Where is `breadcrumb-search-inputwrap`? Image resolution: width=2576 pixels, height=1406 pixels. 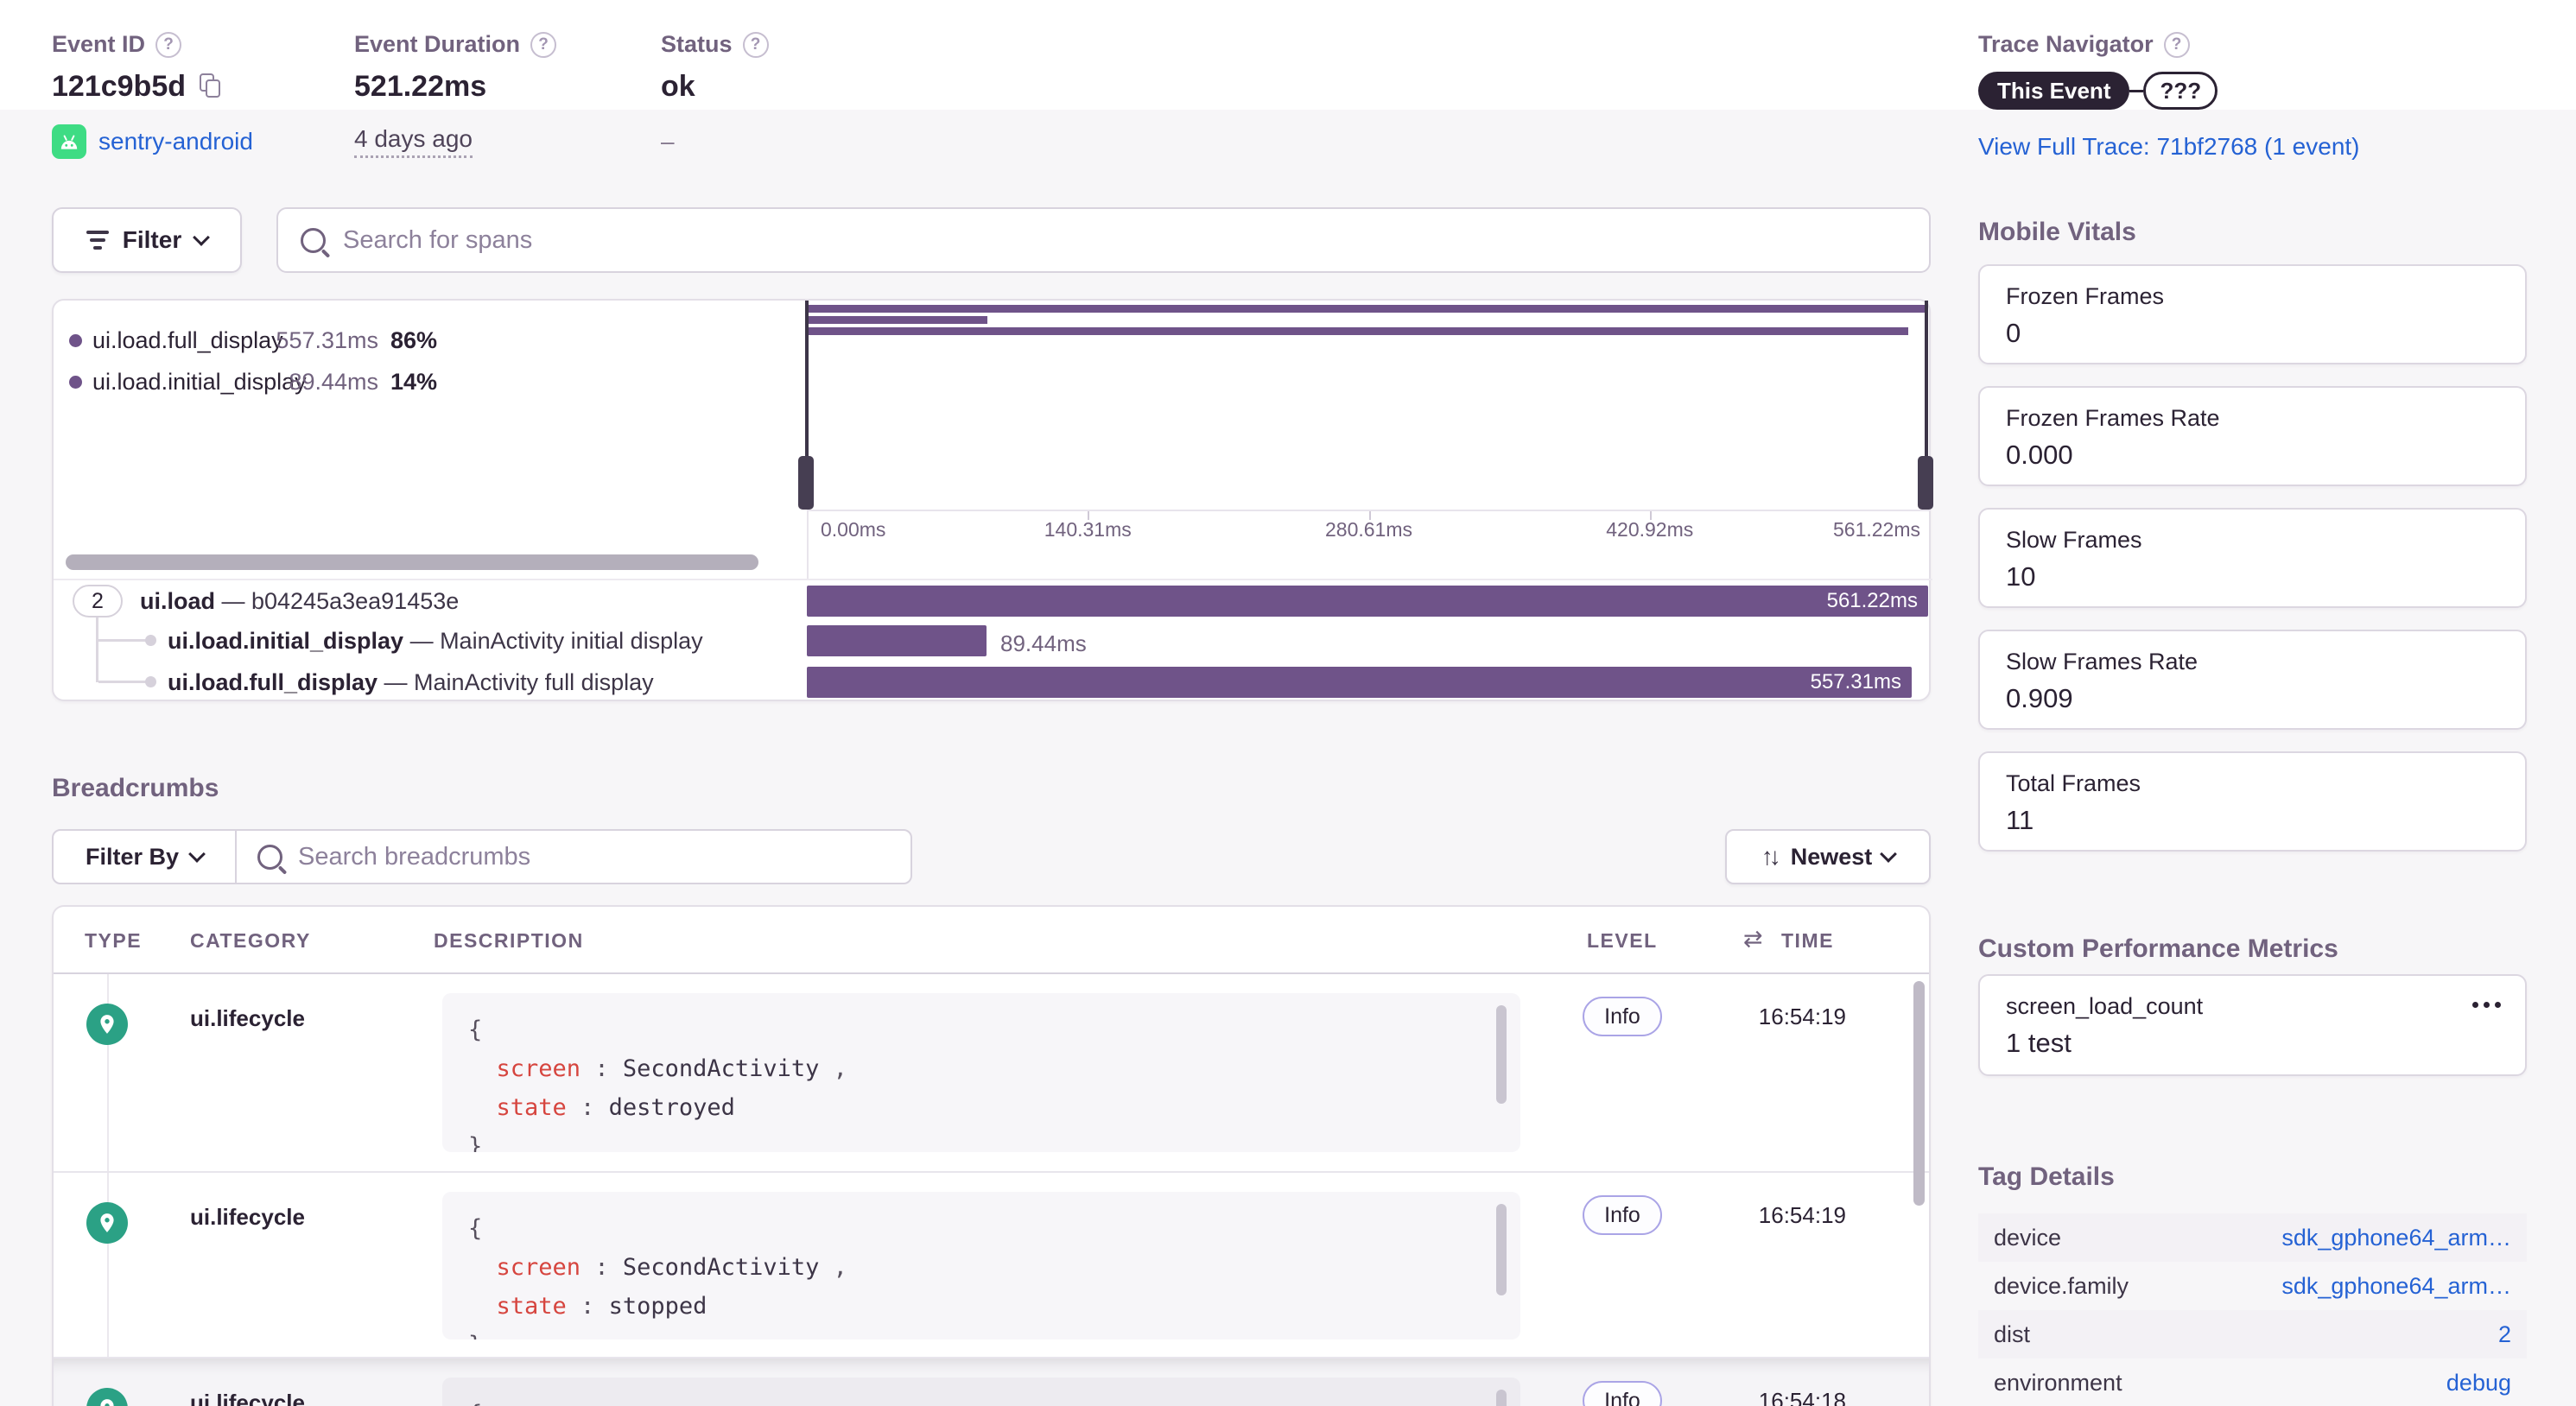
breadcrumb-search-inputwrap is located at coordinates (573, 857).